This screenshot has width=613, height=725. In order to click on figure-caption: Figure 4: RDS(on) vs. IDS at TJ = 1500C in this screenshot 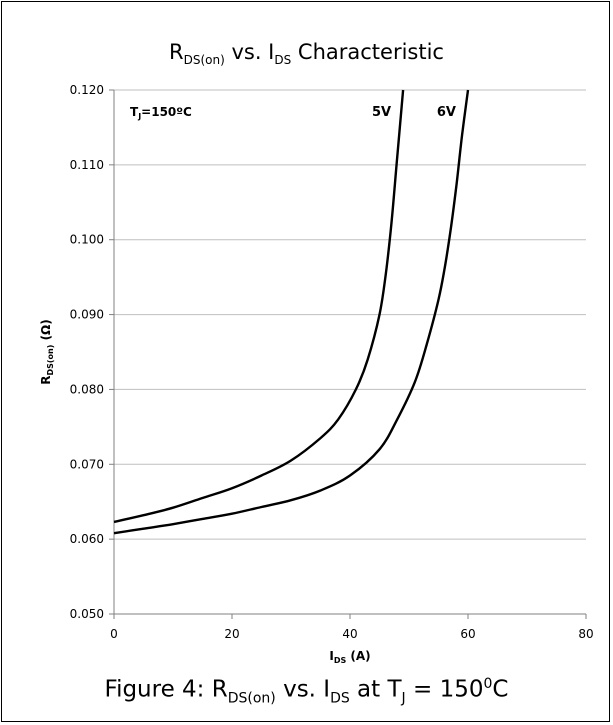, I will do `click(306, 691)`.